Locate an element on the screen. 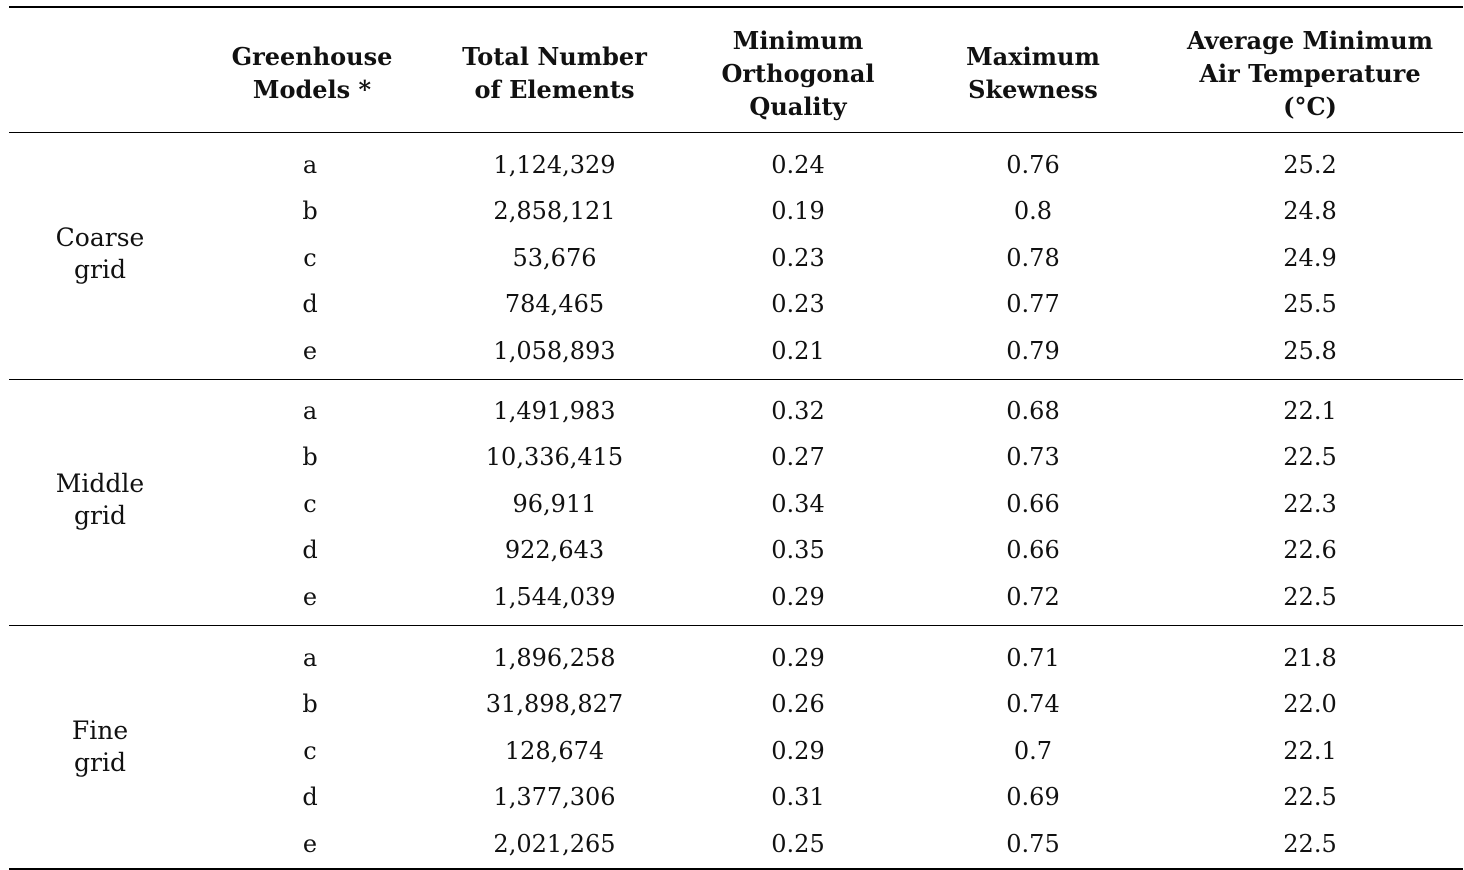 The width and height of the screenshot is (1464, 870). header-line: Skewness is located at coordinates (1033, 89).